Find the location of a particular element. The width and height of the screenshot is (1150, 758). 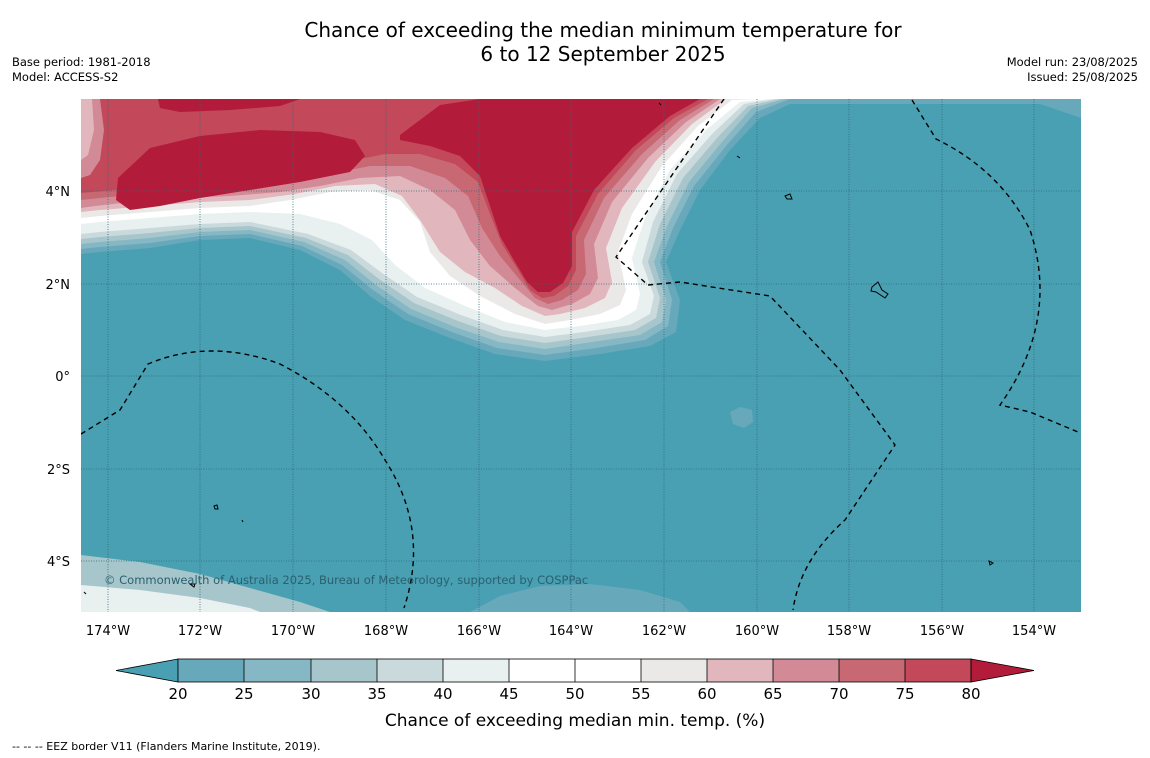

cool-patch-southwest-inner is located at coordinates (170, 598).